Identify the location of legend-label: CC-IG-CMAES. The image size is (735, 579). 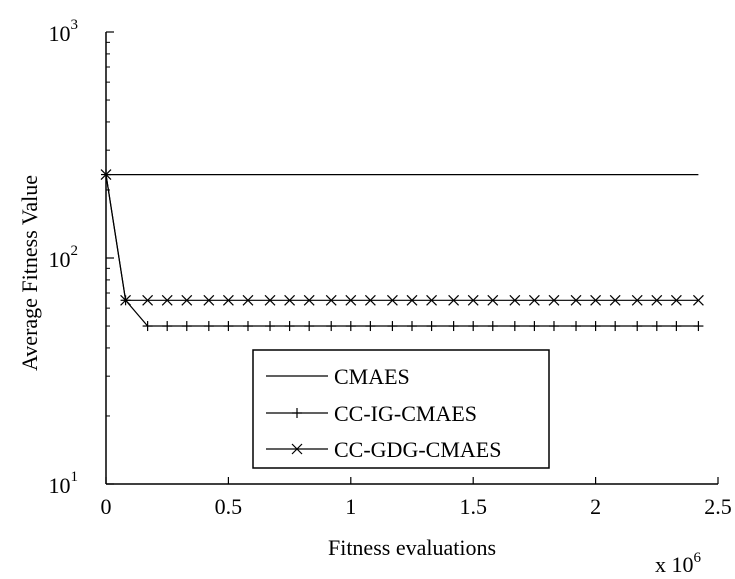
(405, 413).